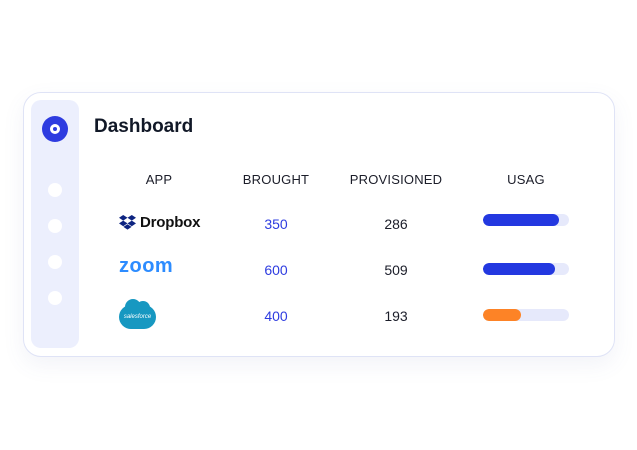 This screenshot has width=637, height=450. What do you see at coordinates (137, 317) in the screenshot?
I see `app-name-salesforce: salesforce` at bounding box center [137, 317].